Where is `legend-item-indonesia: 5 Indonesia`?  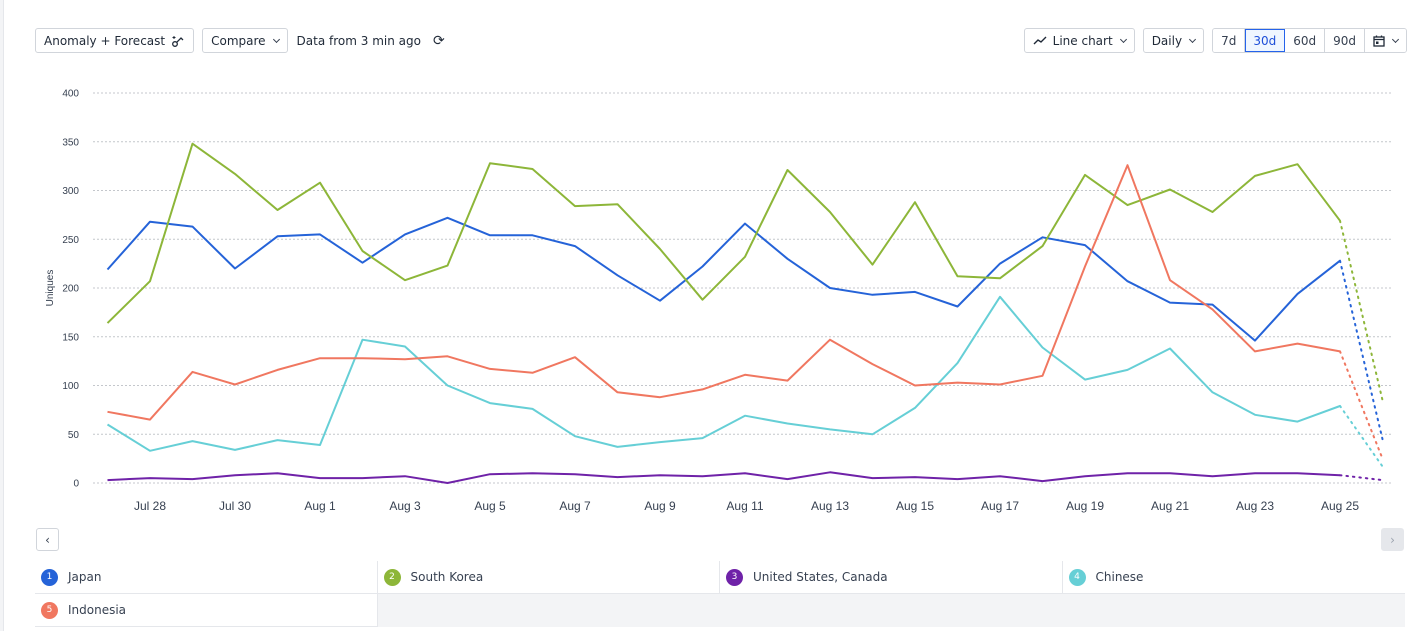 legend-item-indonesia: 5 Indonesia is located at coordinates (206, 610).